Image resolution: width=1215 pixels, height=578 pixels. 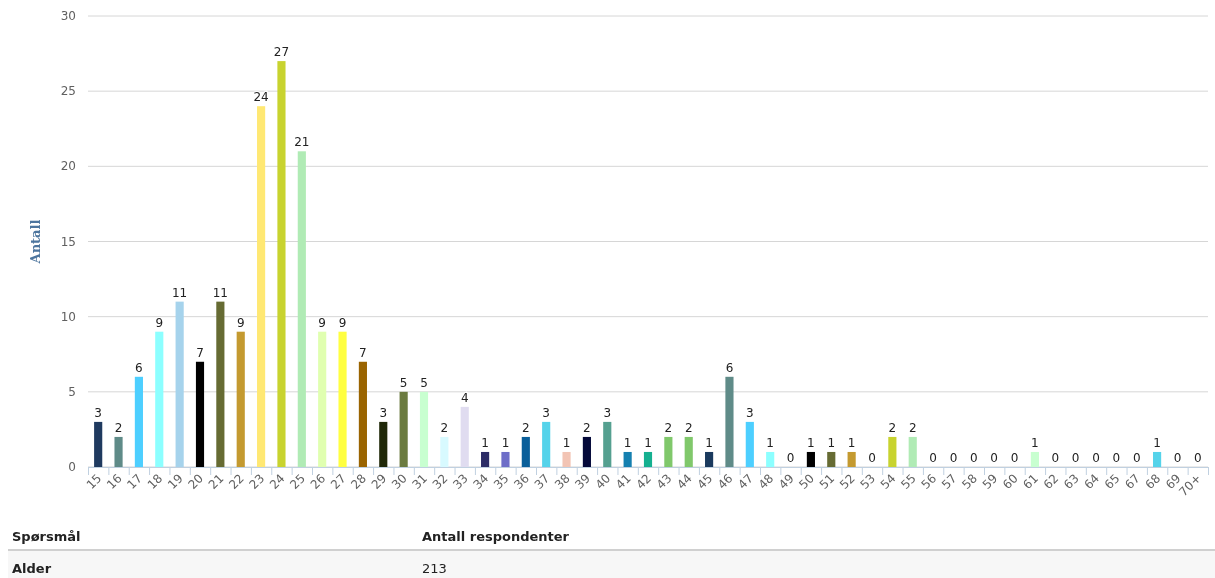 I want to click on x-tick-label: 68, so click(x=1153, y=481).